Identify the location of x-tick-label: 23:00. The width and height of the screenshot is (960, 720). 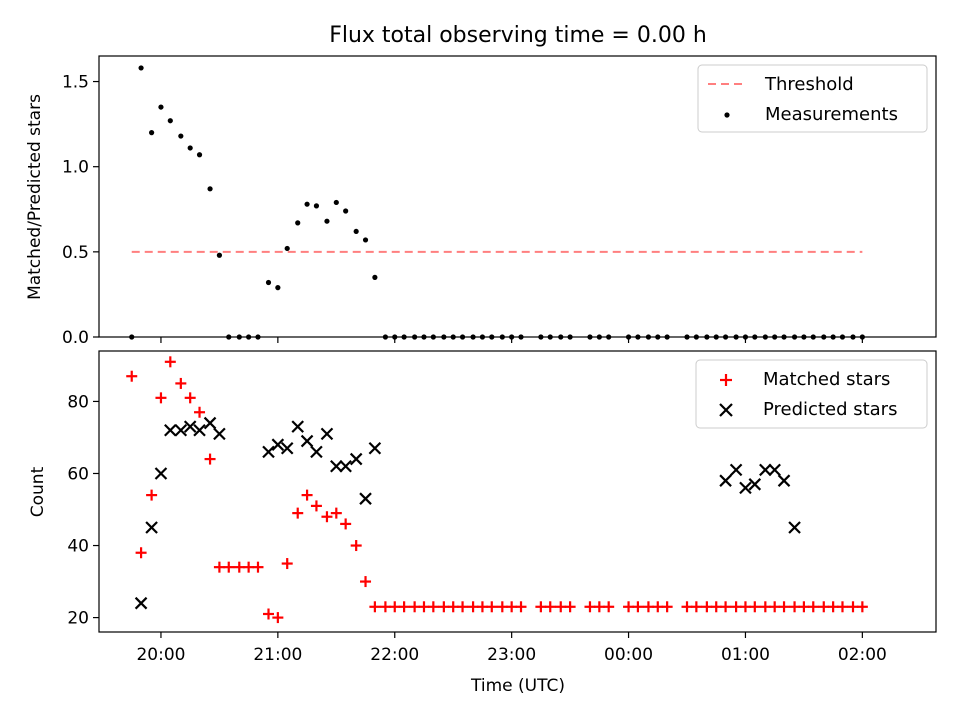
(511, 655).